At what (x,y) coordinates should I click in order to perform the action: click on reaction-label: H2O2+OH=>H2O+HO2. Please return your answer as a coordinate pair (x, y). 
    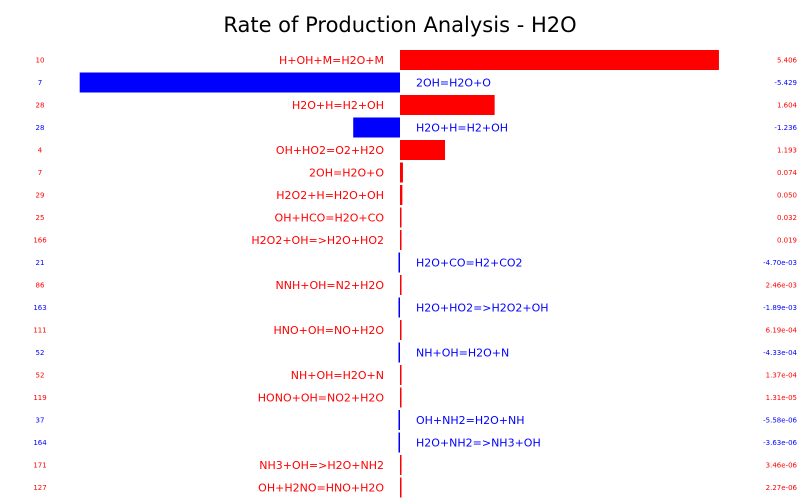
    Looking at the image, I should click on (317, 240).